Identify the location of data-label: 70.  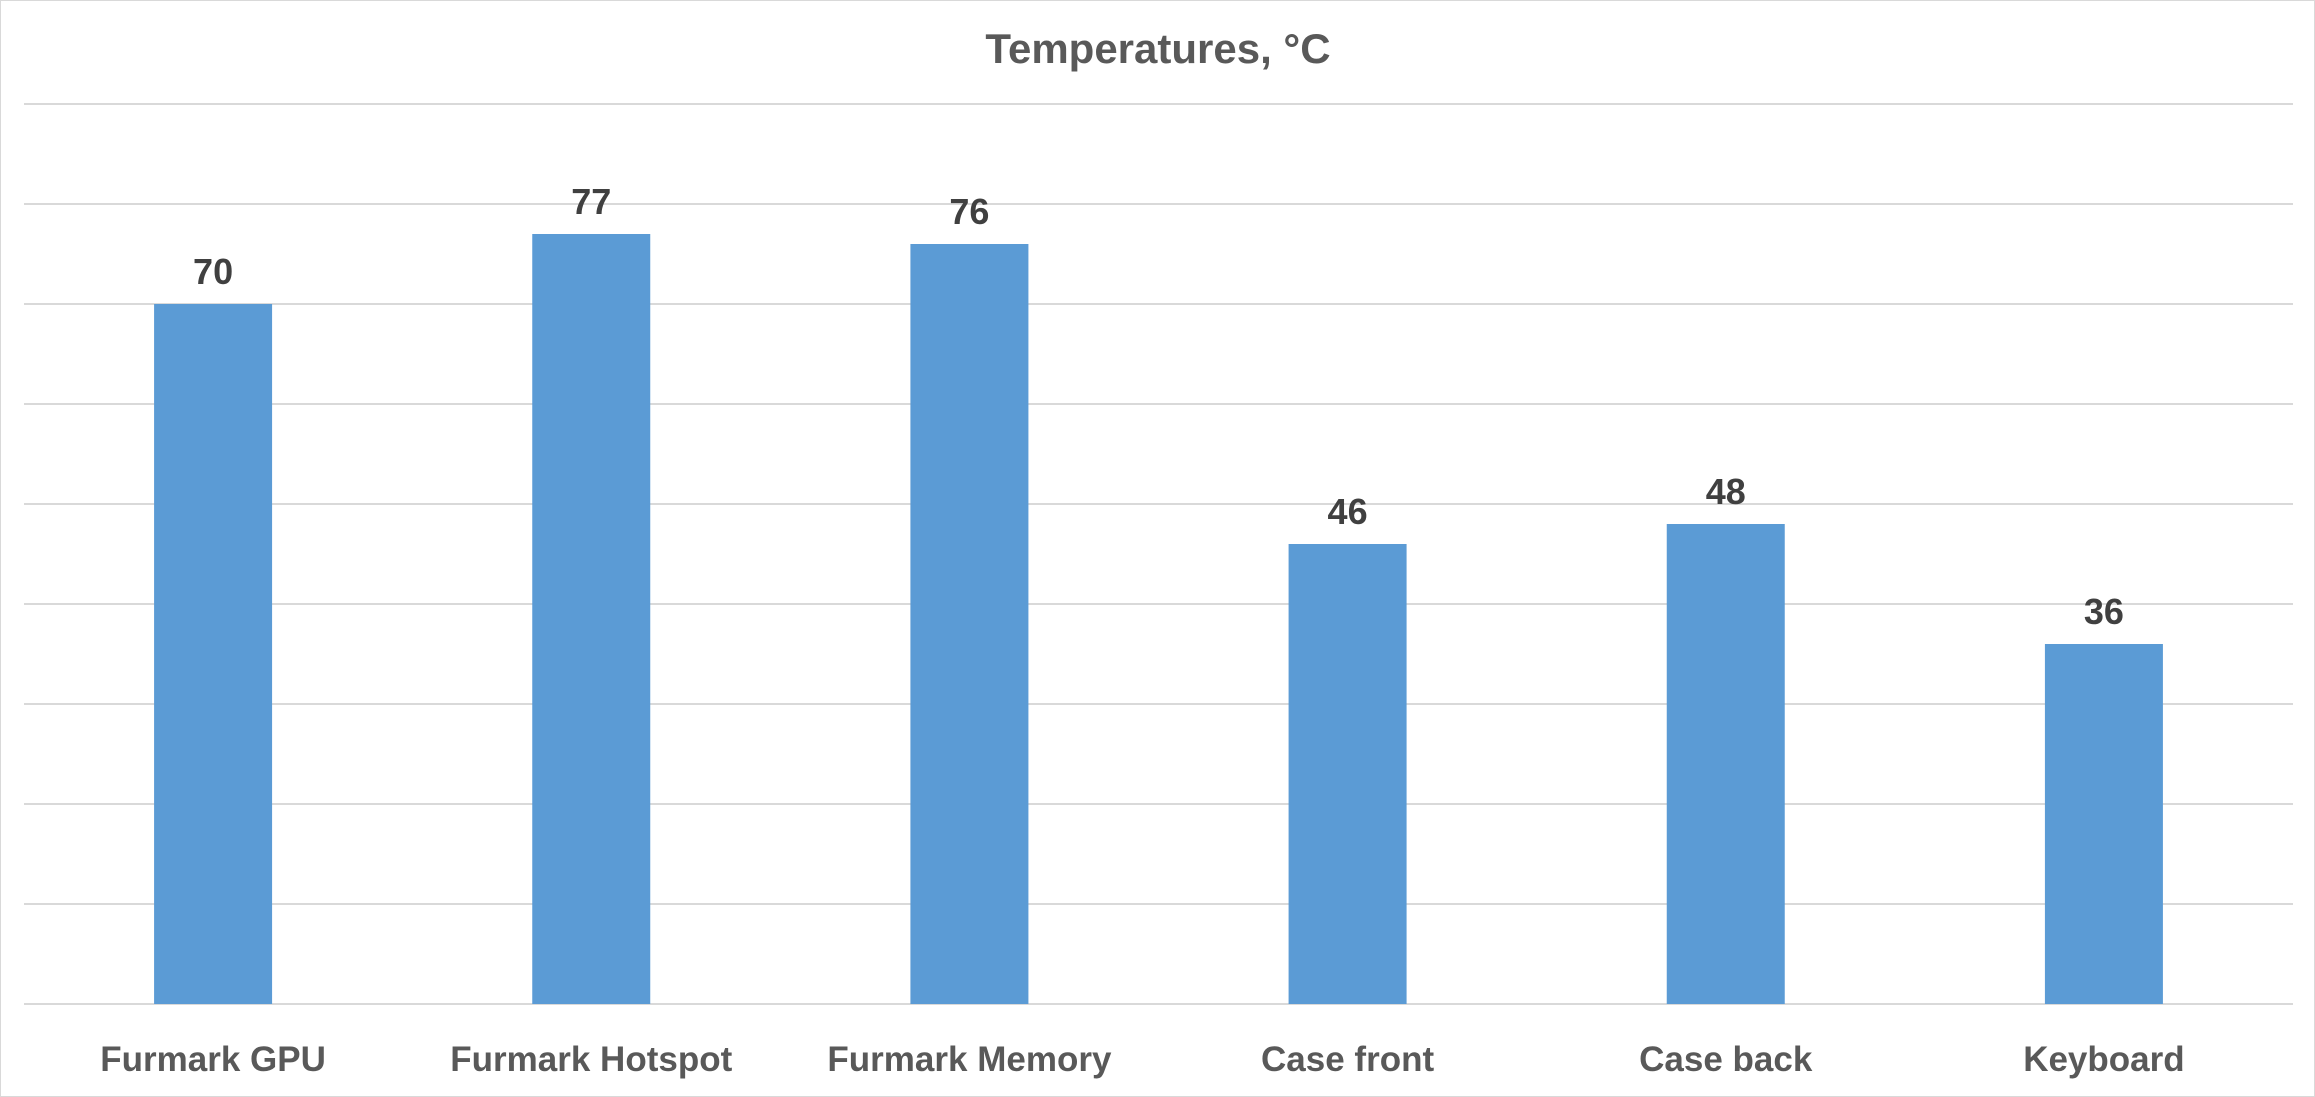
(213, 271).